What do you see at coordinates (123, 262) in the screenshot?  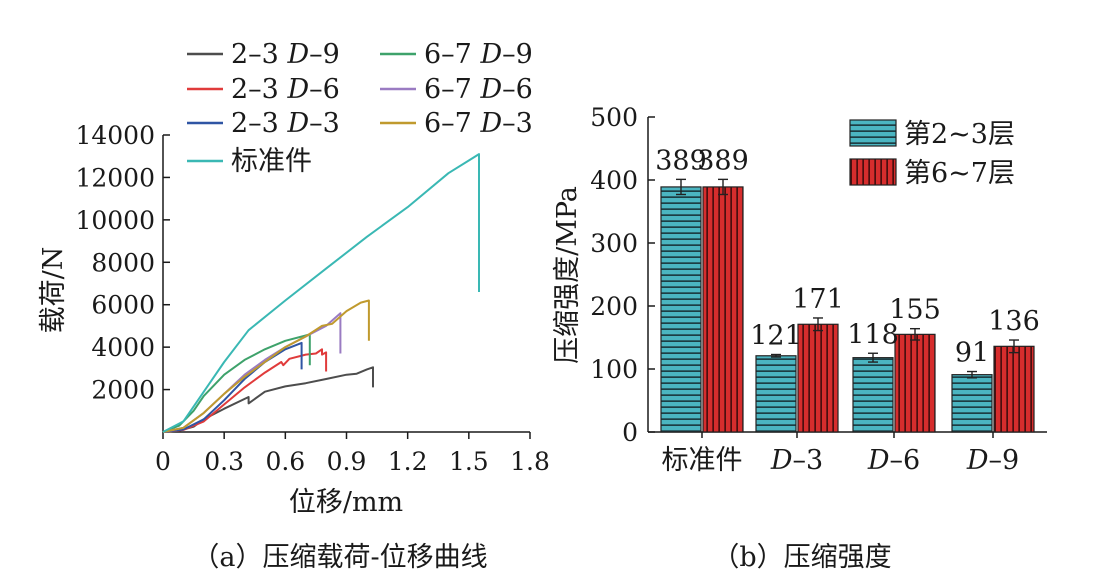 I see `y-tick-label: 8000` at bounding box center [123, 262].